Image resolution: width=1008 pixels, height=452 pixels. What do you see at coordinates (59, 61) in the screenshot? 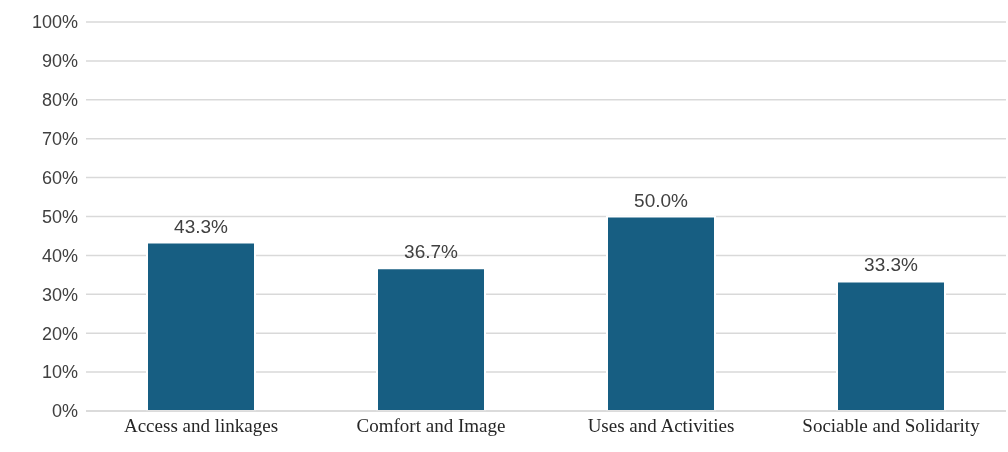
I see `y-tick-label: 90%` at bounding box center [59, 61].